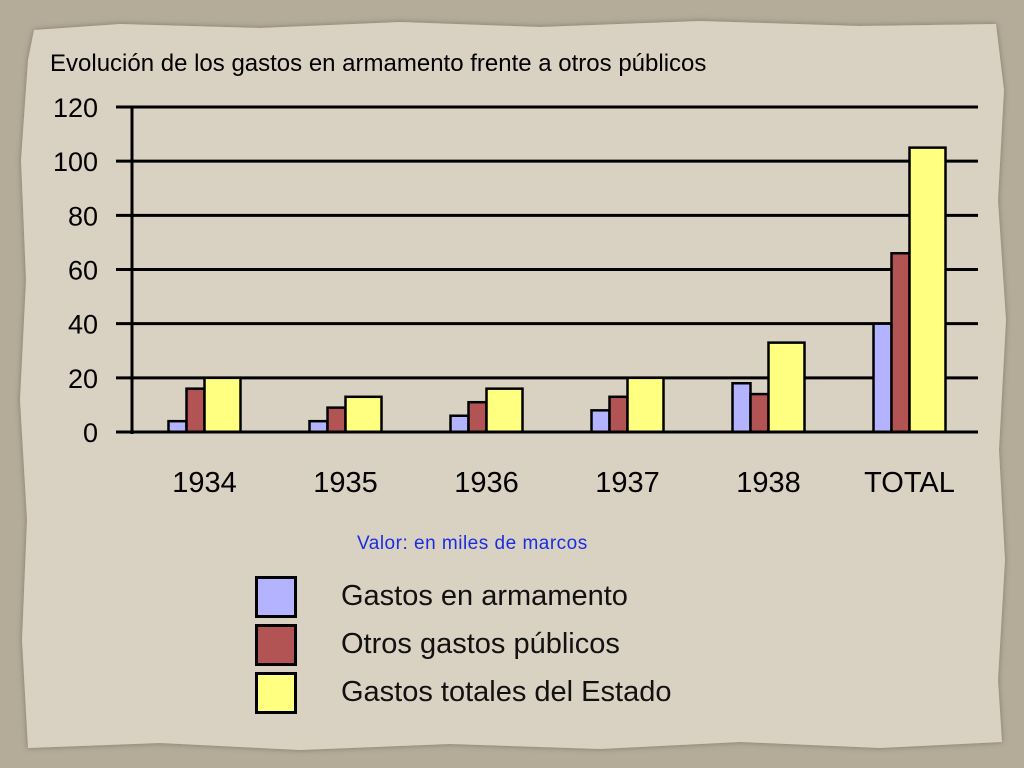  I want to click on y-tick-label: 60, so click(83, 271).